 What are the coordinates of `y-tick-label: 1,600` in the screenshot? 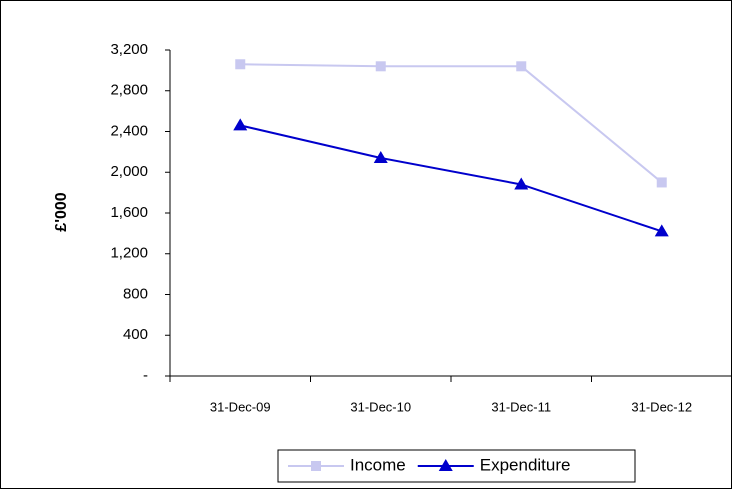 It's located at (129, 212).